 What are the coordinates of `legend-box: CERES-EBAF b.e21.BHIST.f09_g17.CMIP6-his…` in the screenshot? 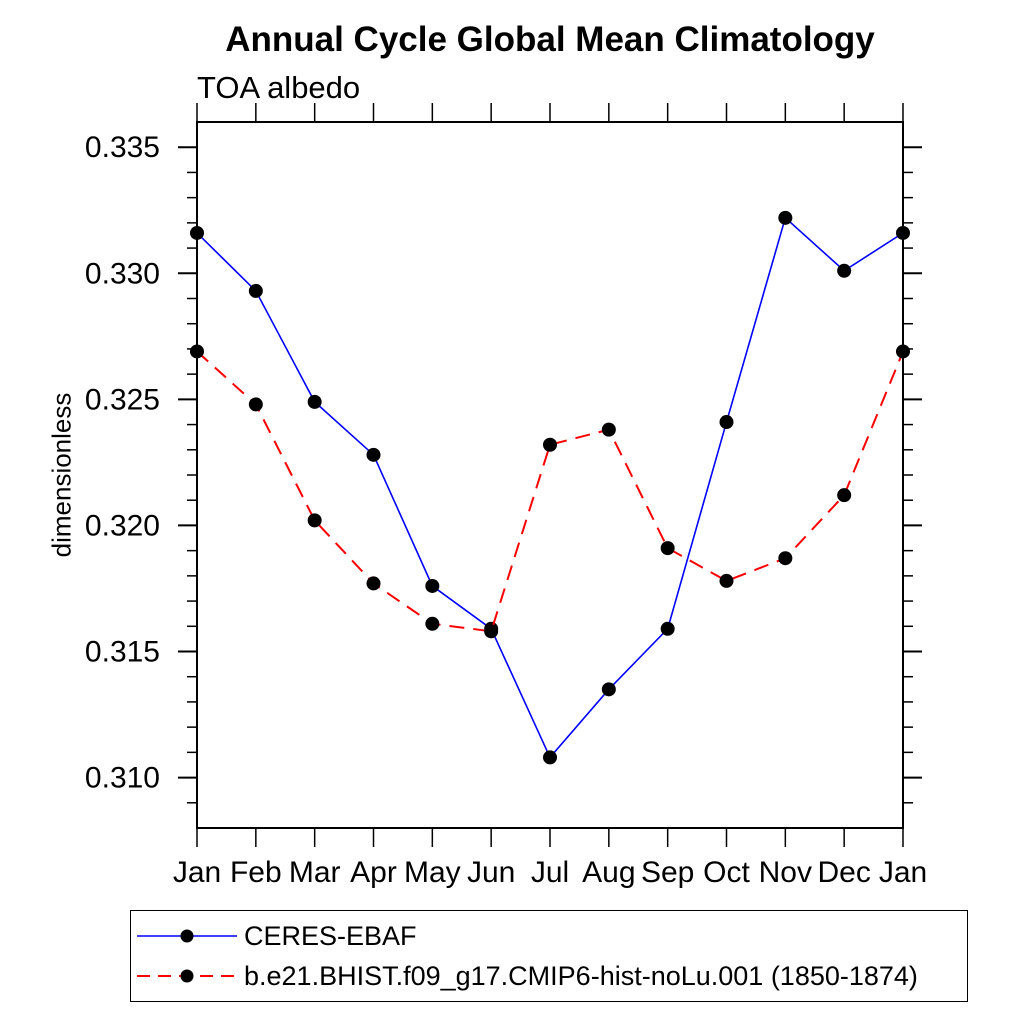 It's located at (549, 956).